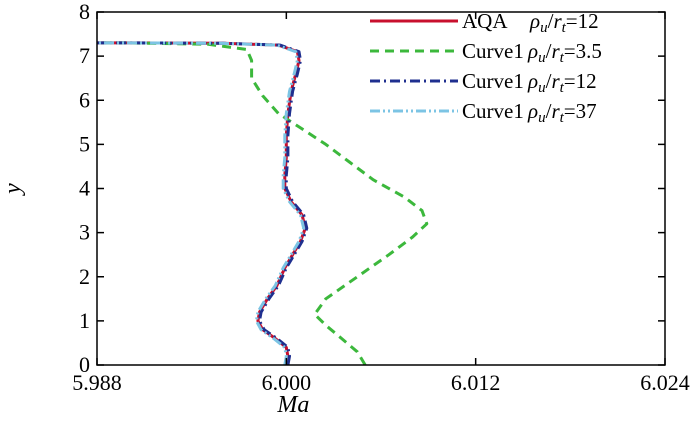  What do you see at coordinates (562, 82) in the screenshot?
I see `legend-ratio-3: ρu/rt=12` at bounding box center [562, 82].